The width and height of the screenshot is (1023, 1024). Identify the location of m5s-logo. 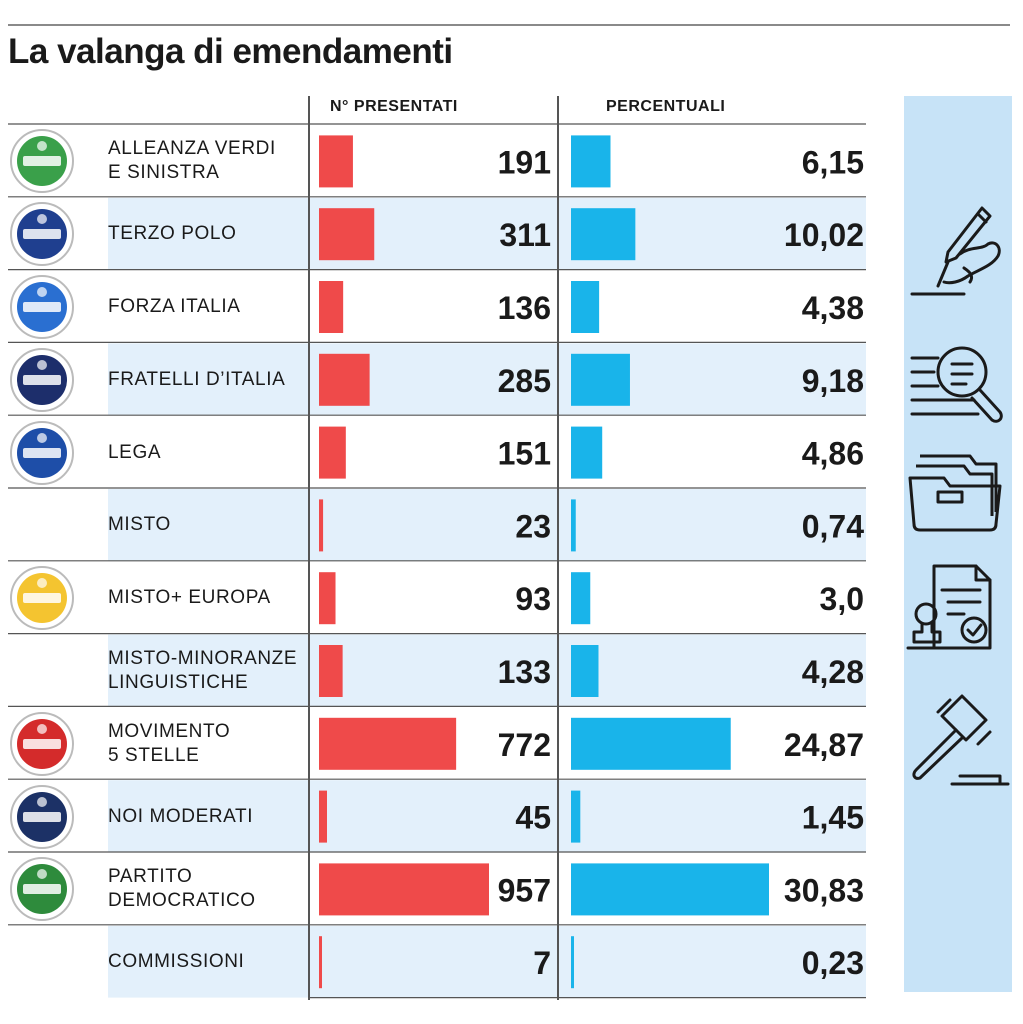
(42, 744).